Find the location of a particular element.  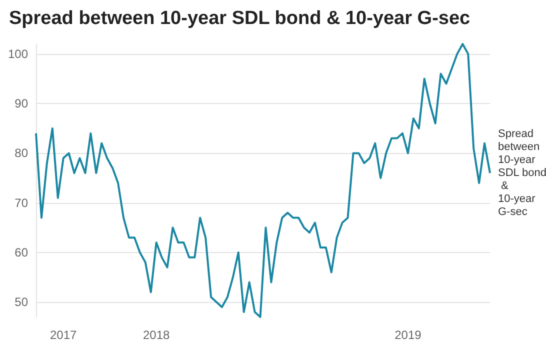

y-tick-label: 100 is located at coordinates (18, 53).